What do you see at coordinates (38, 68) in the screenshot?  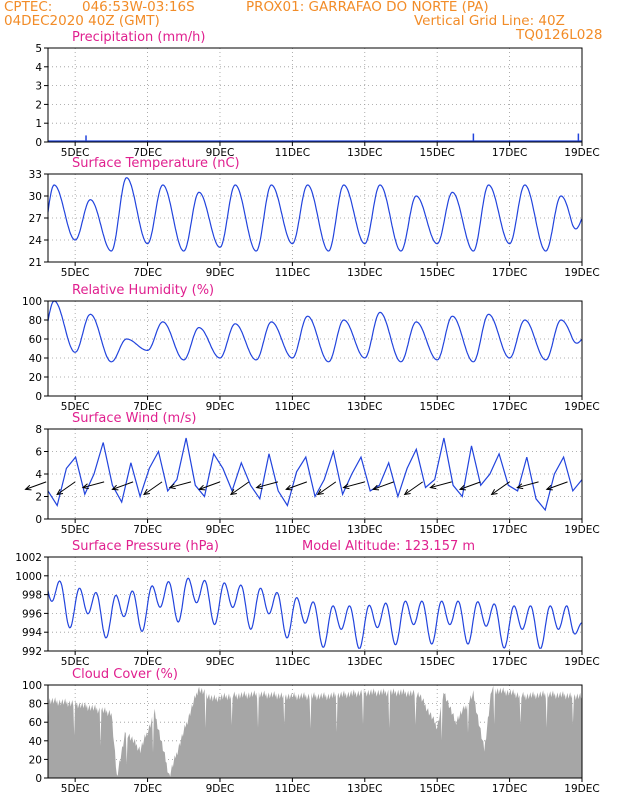 I see `y-tick-label: 4` at bounding box center [38, 68].